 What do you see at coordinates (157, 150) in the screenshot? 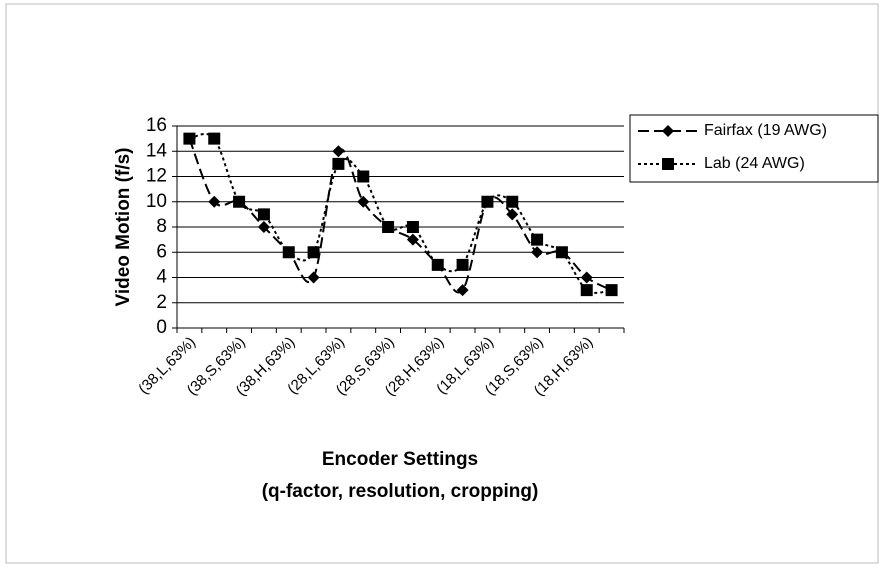
I see `y-tick-label: 14` at bounding box center [157, 150].